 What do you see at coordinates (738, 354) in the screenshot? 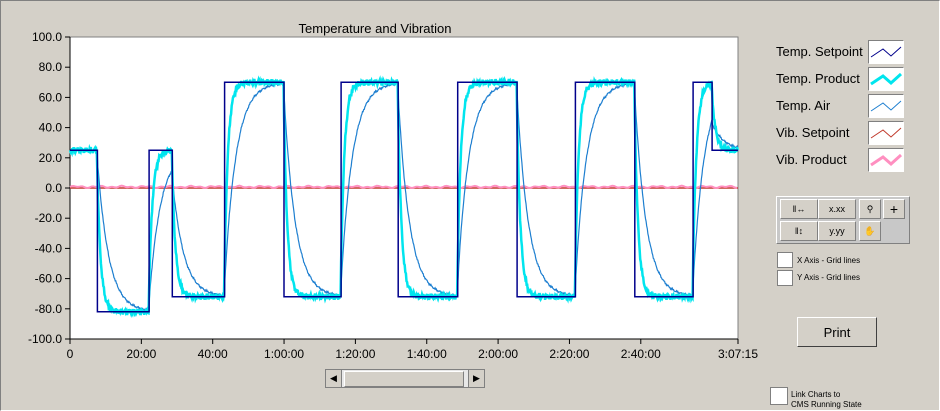
I see `x-tick-label: 3:07:15` at bounding box center [738, 354].